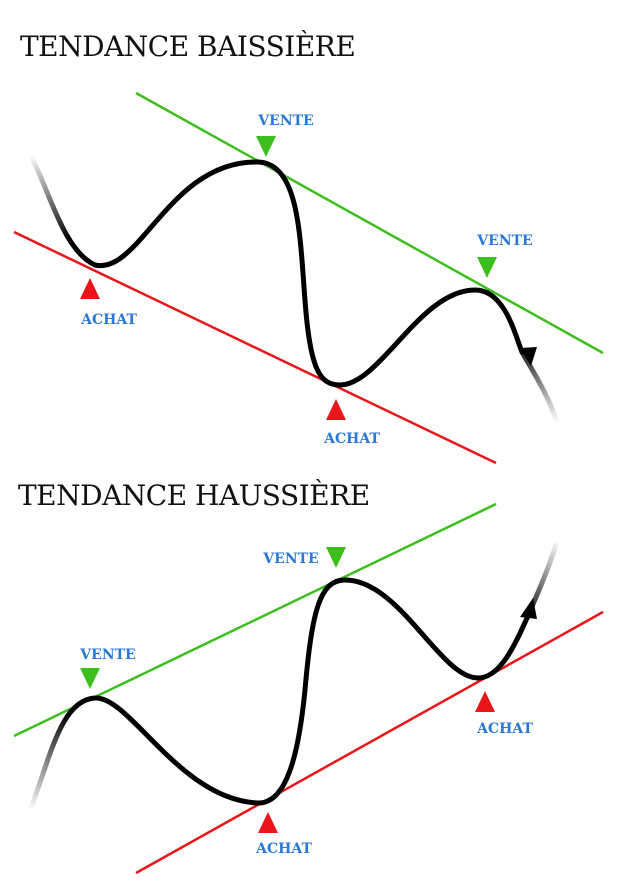 This screenshot has height=891, width=620. What do you see at coordinates (528, 356) in the screenshot?
I see `bearish-direction-arrow` at bounding box center [528, 356].